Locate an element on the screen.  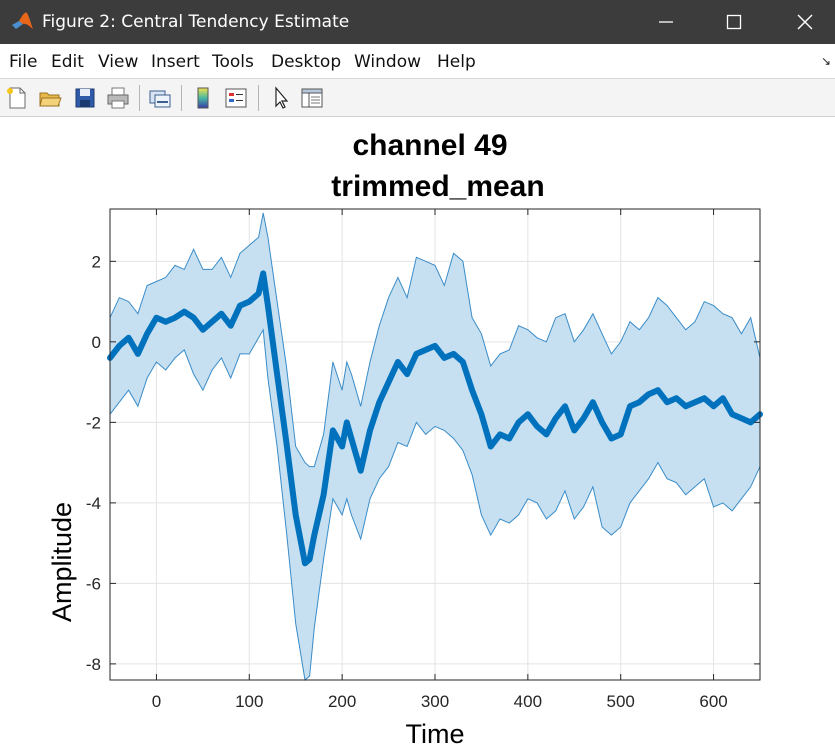
property-inspector-icon is located at coordinates (312, 98).